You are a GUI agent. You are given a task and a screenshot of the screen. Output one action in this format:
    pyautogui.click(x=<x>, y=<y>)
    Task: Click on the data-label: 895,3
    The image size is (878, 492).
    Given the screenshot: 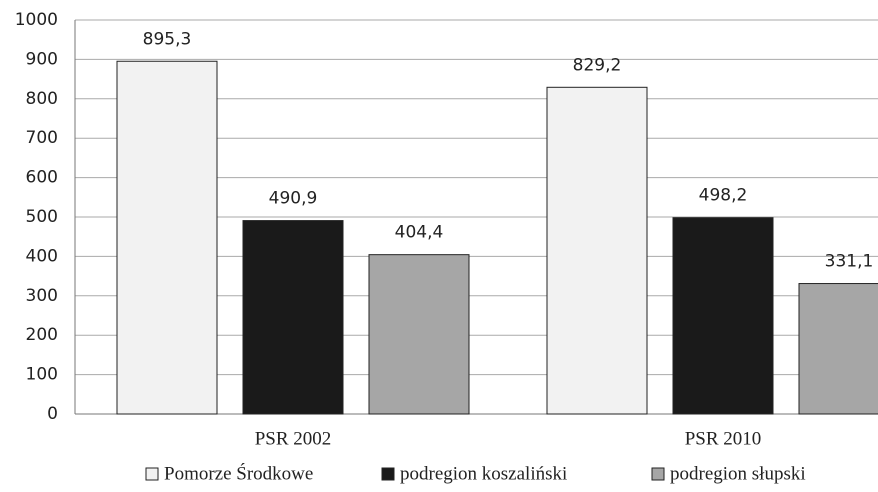 What is the action you would take?
    pyautogui.click(x=167, y=39)
    